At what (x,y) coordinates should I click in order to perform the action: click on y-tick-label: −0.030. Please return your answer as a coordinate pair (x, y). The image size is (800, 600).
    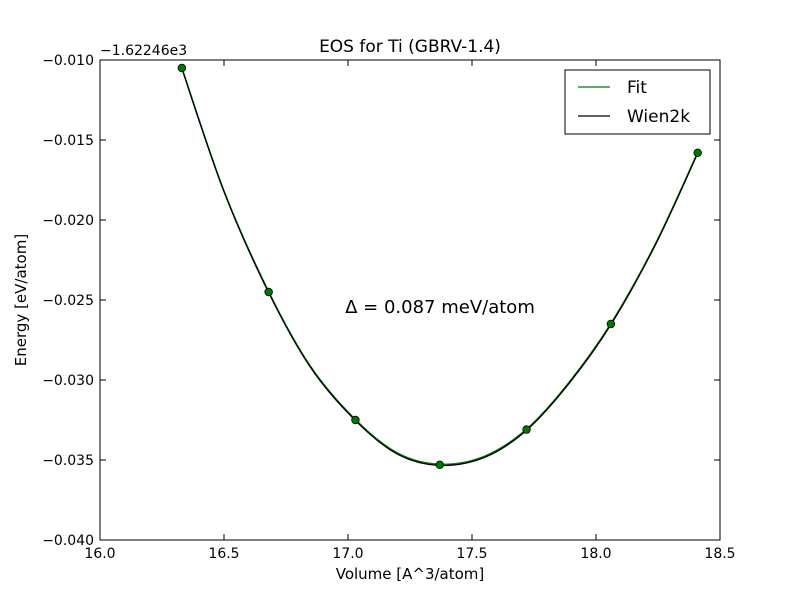
    Looking at the image, I should click on (68, 381).